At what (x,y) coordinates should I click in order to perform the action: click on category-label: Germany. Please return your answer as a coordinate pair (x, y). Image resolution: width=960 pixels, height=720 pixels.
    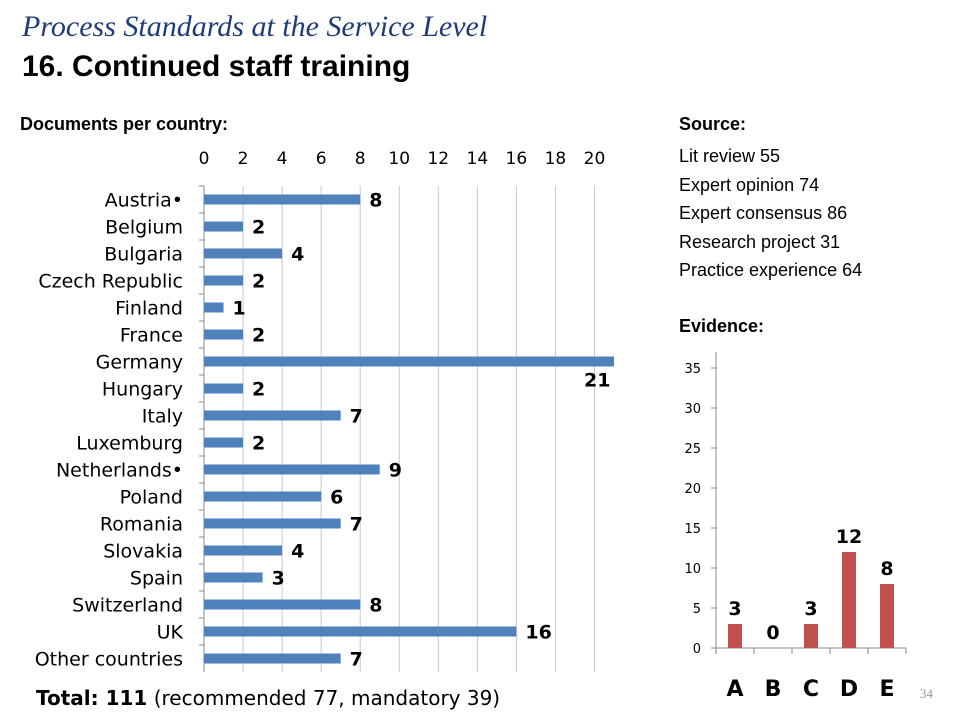
    Looking at the image, I should click on (139, 363).